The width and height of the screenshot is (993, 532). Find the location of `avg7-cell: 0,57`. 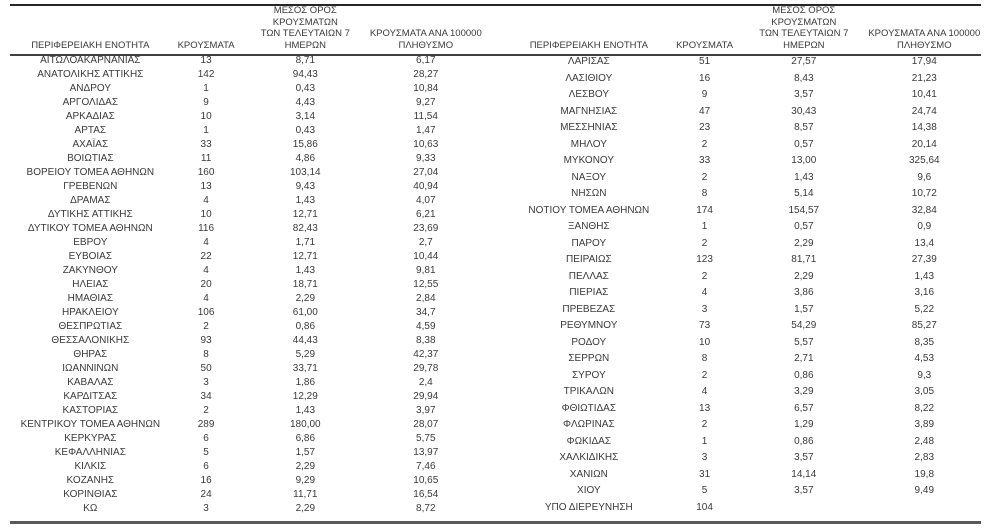

avg7-cell: 0,57 is located at coordinates (804, 144).